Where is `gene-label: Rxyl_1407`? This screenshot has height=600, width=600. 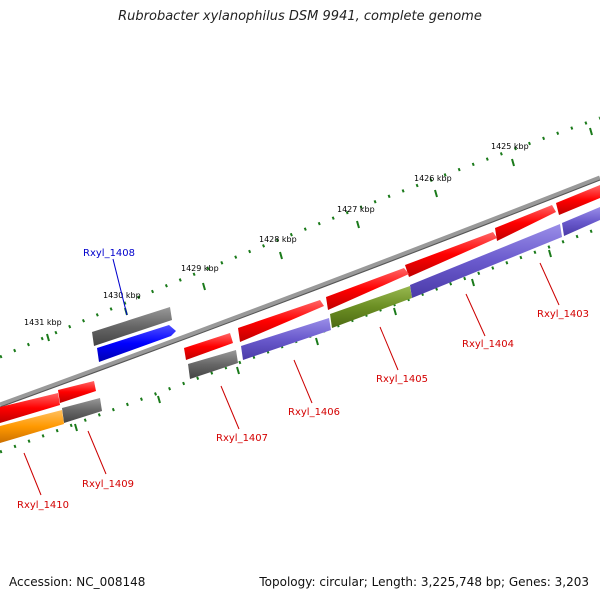
gene-label: Rxyl_1407 is located at coordinates (242, 438).